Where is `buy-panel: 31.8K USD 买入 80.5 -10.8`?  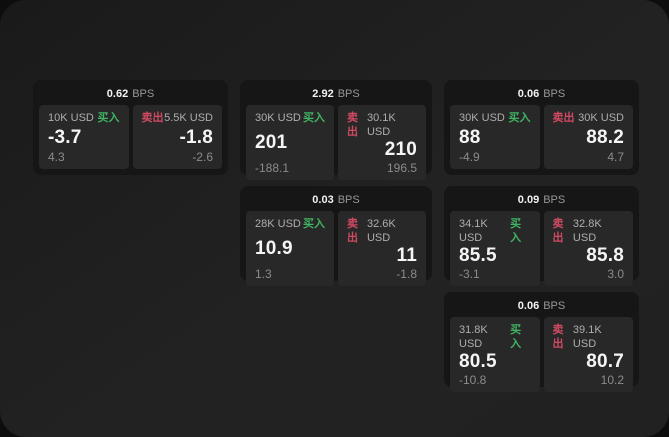
buy-panel: 31.8K USD 买入 80.5 -10.8 is located at coordinates (495, 354).